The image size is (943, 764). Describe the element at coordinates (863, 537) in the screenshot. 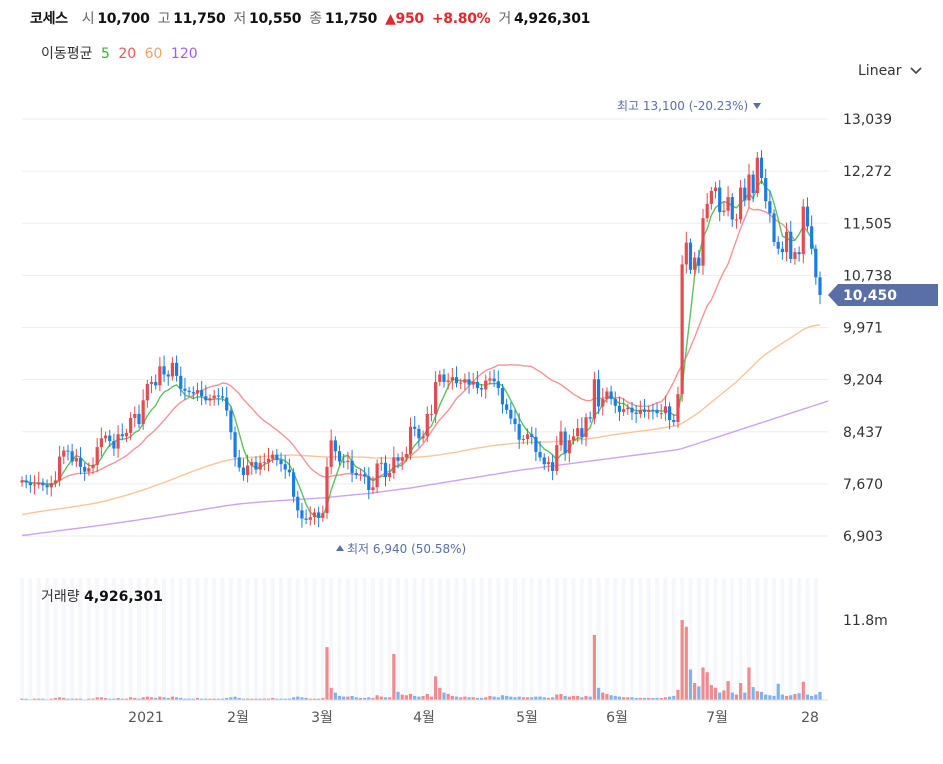

I see `y-tick-label: 6,903` at that location.